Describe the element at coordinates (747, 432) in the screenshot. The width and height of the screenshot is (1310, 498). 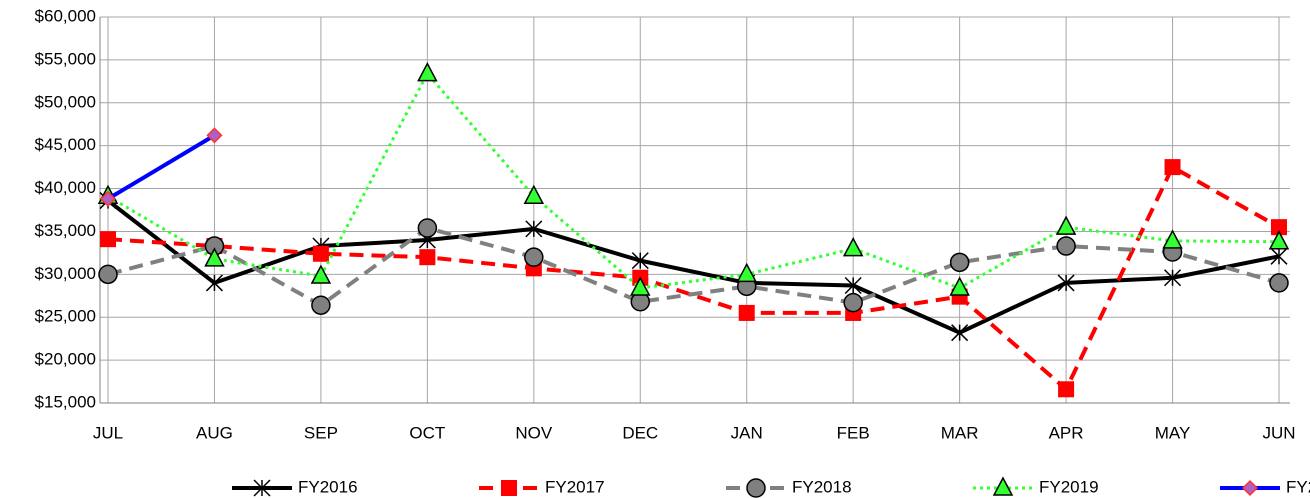
I see `x-tick-label: JAN` at that location.